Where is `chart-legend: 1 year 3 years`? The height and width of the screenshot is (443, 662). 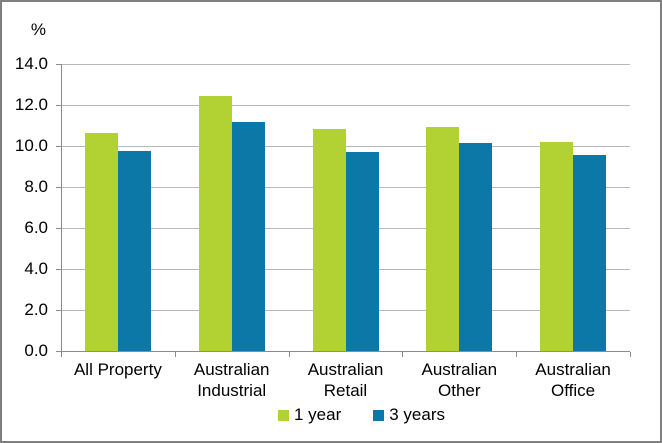
chart-legend: 1 year 3 years is located at coordinates (361, 415).